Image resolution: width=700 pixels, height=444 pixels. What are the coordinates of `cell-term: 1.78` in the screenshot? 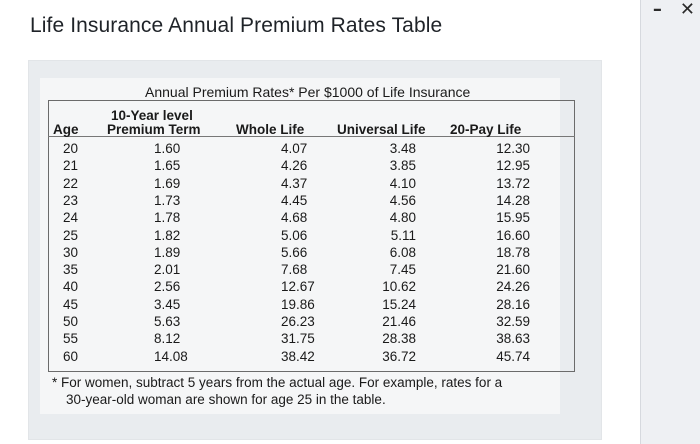 It's located at (167, 217).